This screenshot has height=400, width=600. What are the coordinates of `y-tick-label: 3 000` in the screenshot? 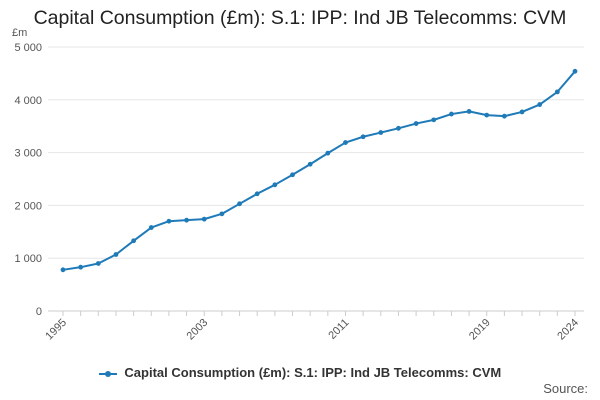 It's located at (28, 154).